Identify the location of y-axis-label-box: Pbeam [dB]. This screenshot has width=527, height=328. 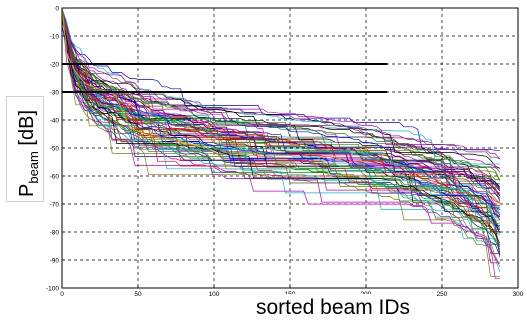
(25, 149).